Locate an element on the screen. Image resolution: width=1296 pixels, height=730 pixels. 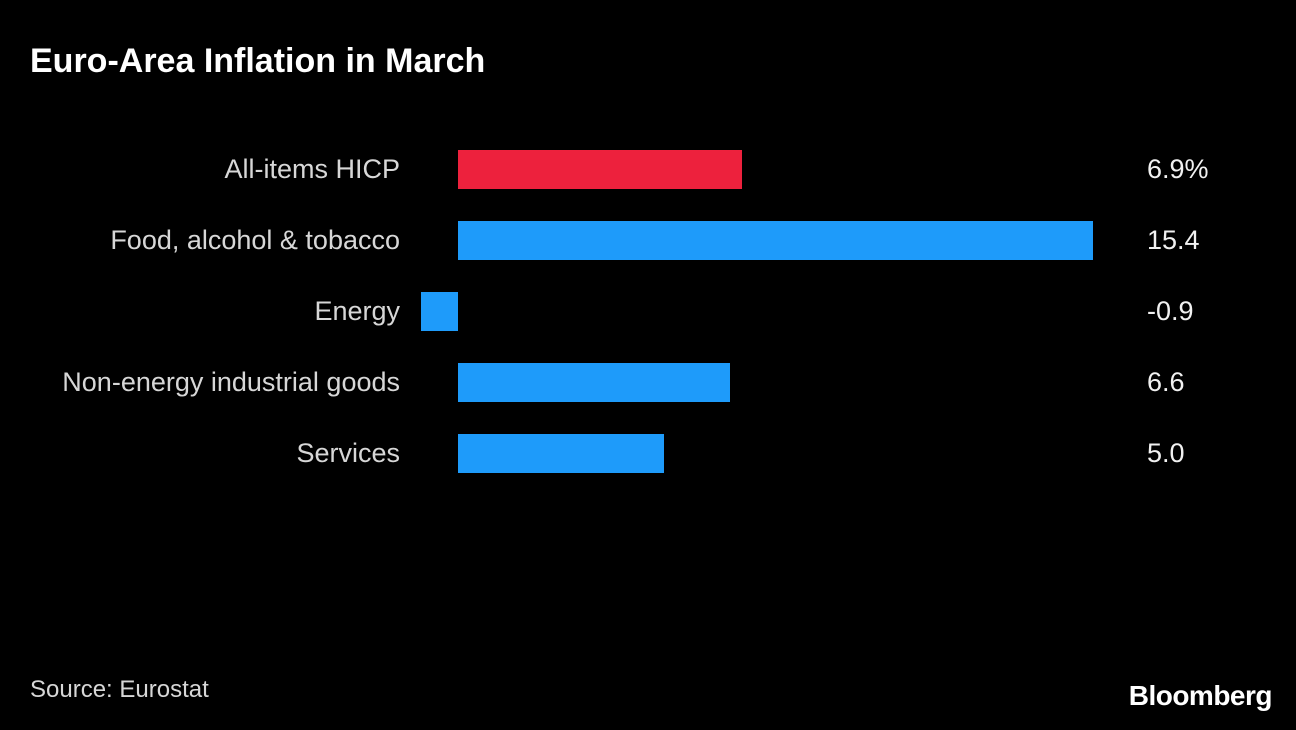
value-label: 6.6 is located at coordinates (1166, 382).